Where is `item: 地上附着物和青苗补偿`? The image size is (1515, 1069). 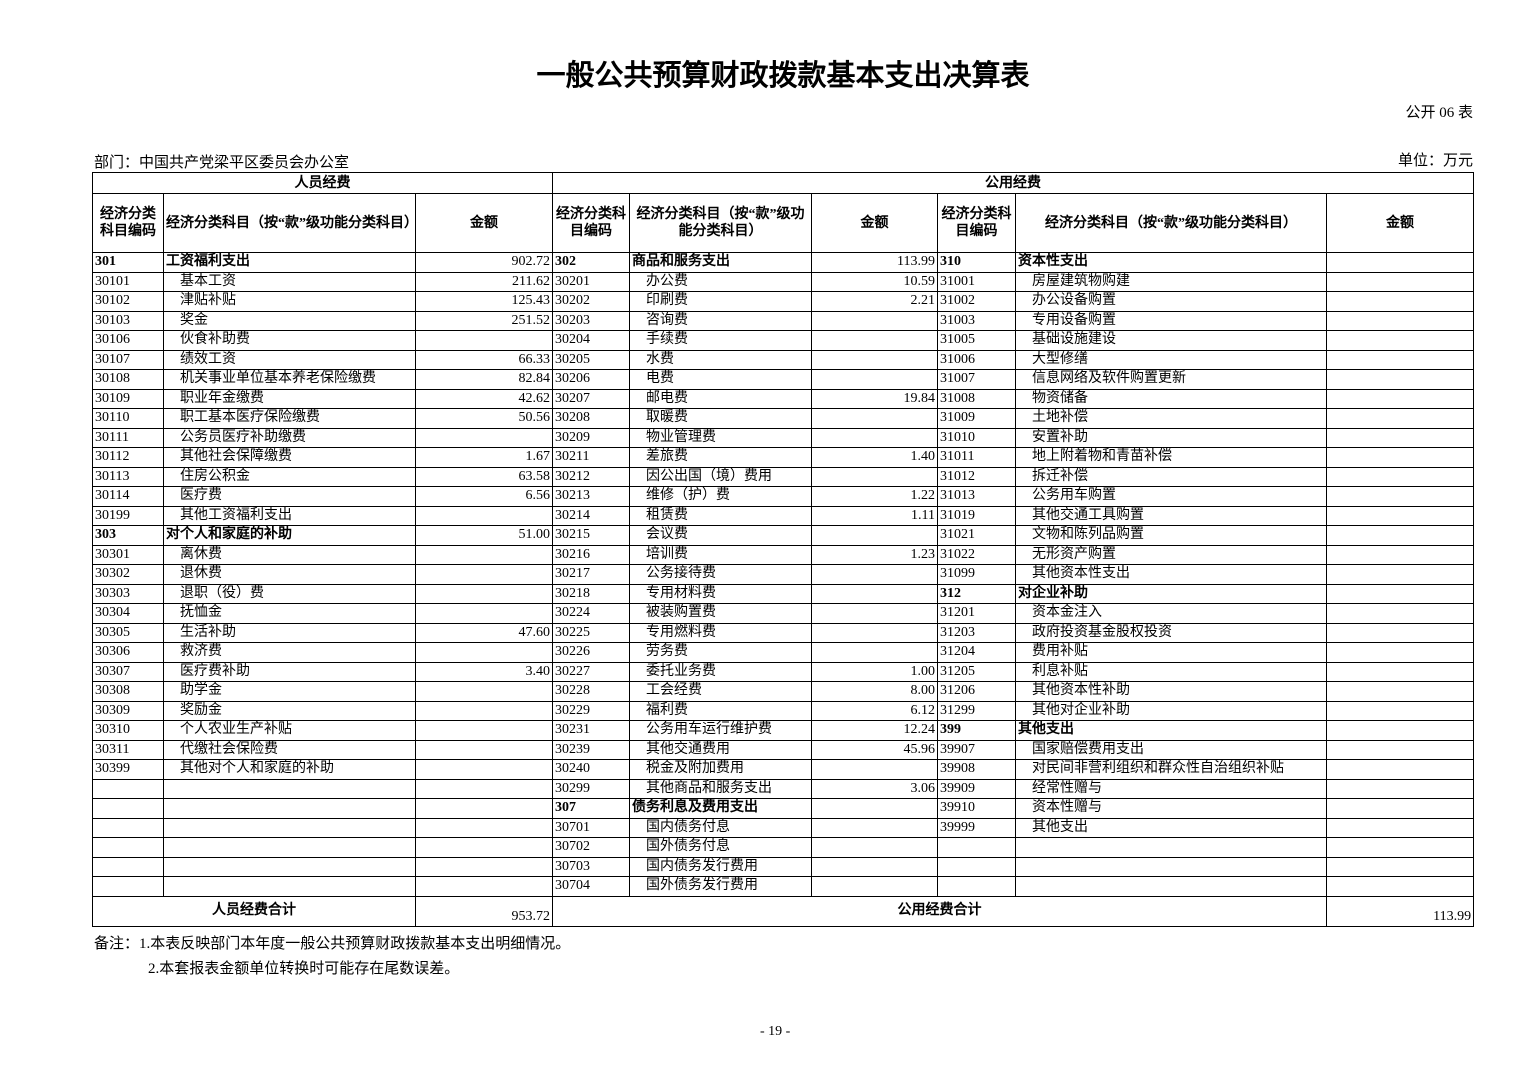 item: 地上附着物和青苗补偿 is located at coordinates (1171, 457).